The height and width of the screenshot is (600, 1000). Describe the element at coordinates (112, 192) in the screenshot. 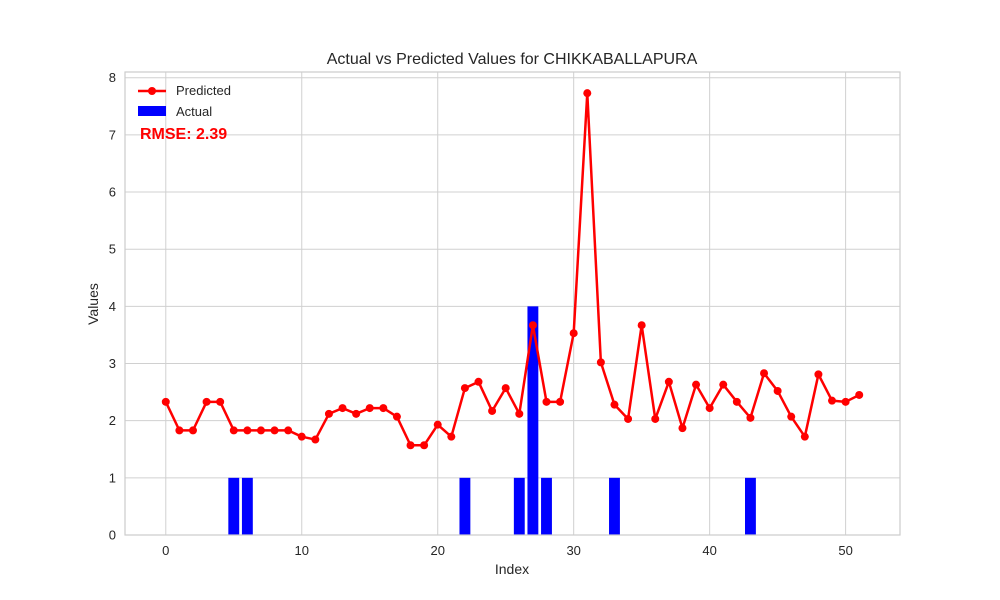

I see `y-tick-label: 6` at that location.